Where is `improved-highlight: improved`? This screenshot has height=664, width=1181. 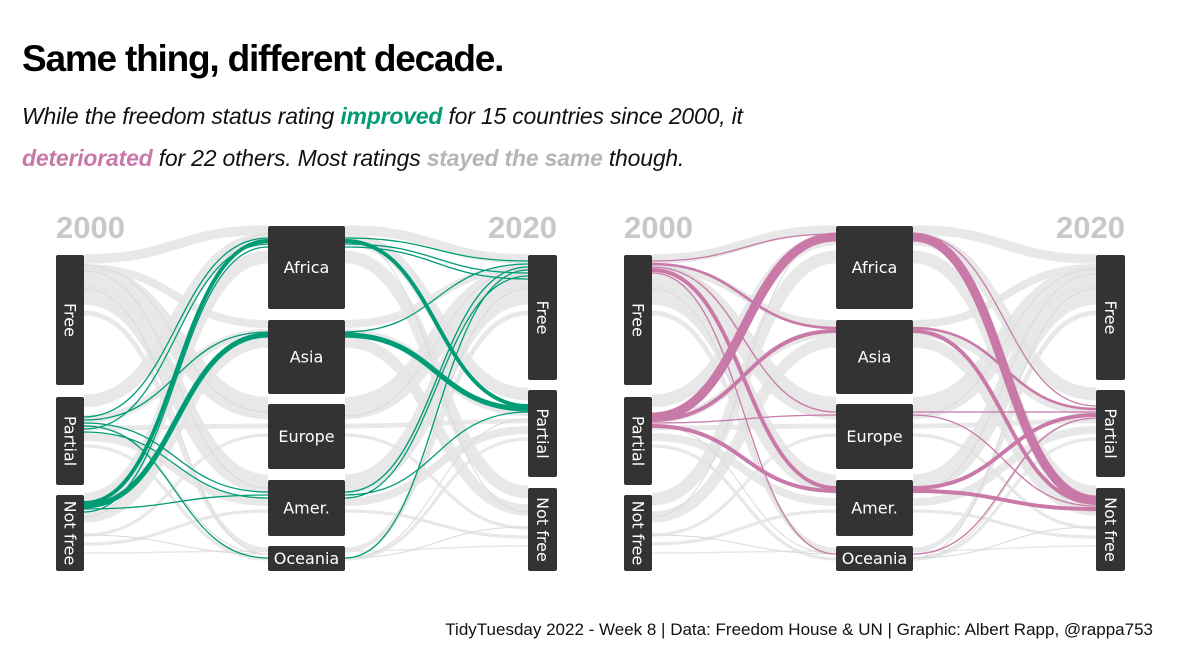
improved-highlight: improved is located at coordinates (391, 116).